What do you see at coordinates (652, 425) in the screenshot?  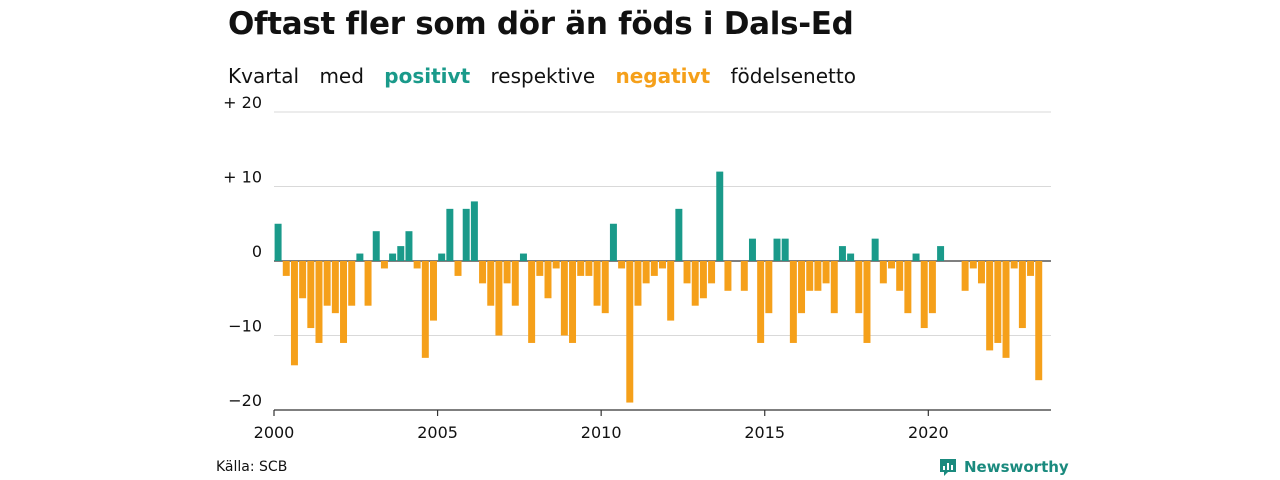 I see `x-axis: 2000 2005 2010 2015 2020` at bounding box center [652, 425].